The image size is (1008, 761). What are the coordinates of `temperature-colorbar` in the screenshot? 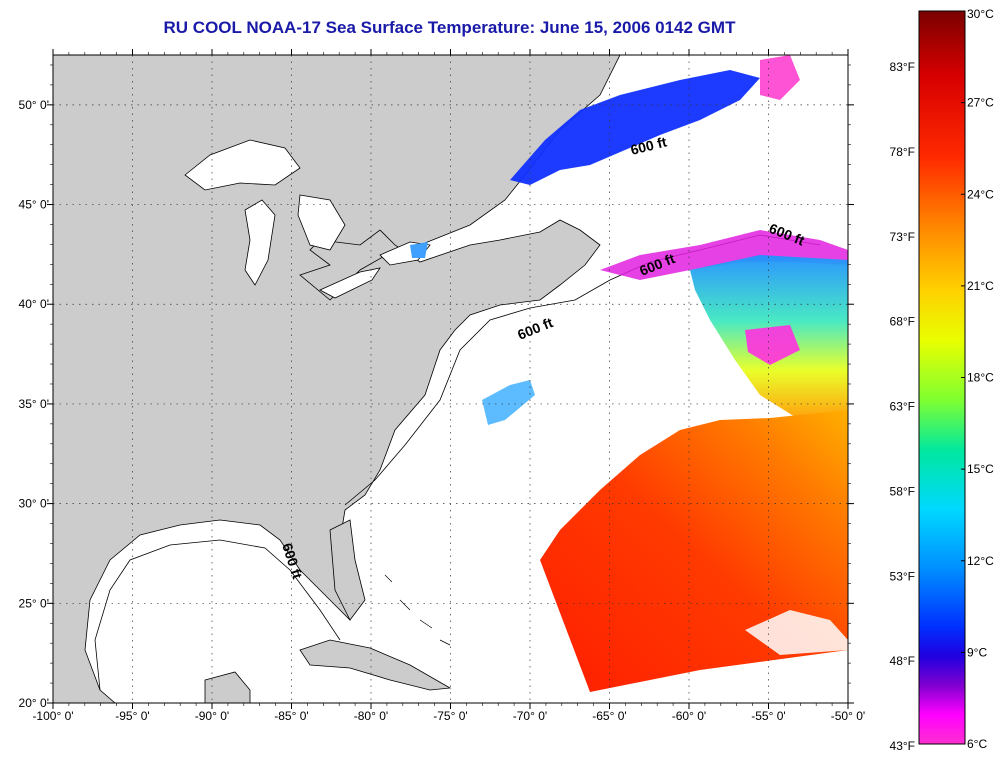 It's located at (942, 377).